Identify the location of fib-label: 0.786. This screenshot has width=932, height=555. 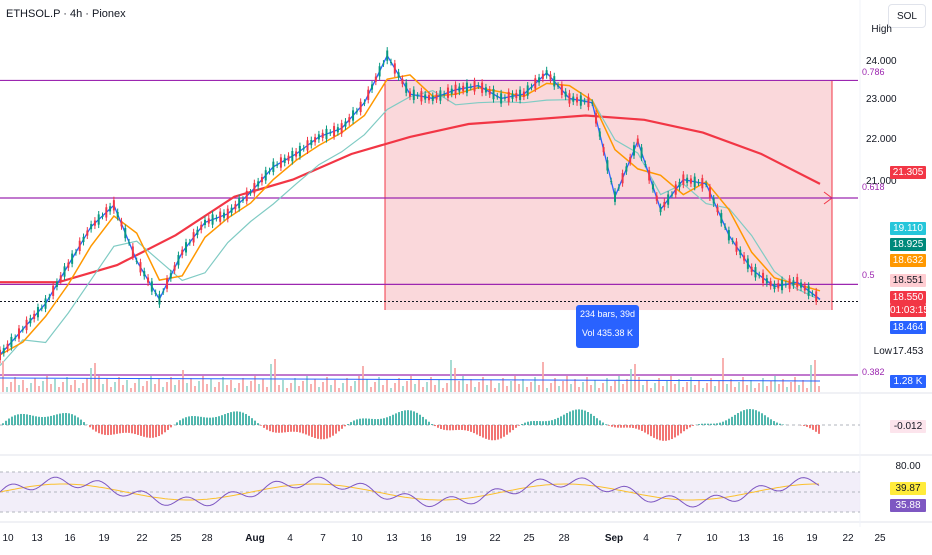
(873, 72).